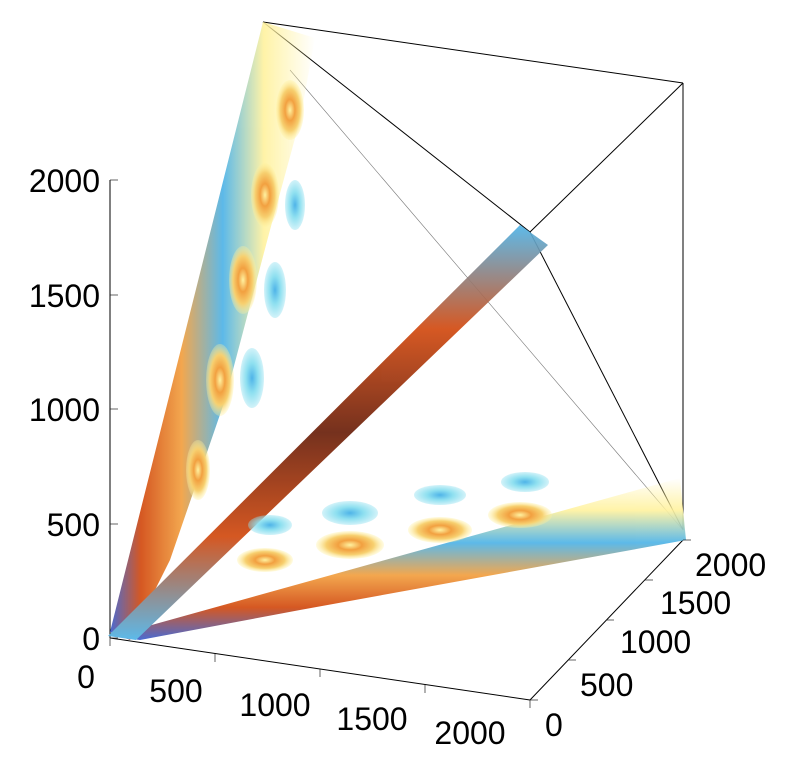 Image resolution: width=800 pixels, height=773 pixels. What do you see at coordinates (64, 296) in the screenshot?
I see `z-tick-label: 1500` at bounding box center [64, 296].